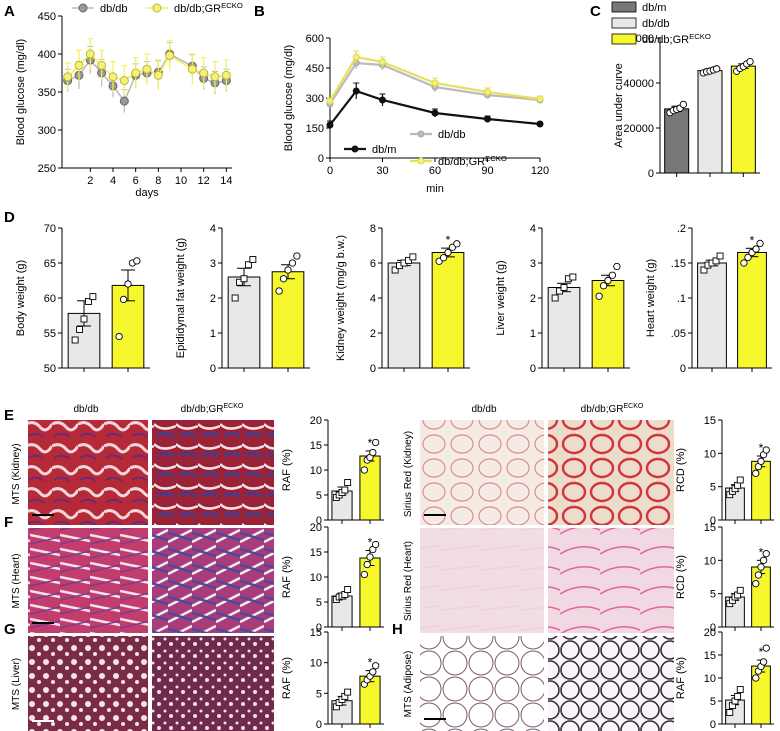 This screenshot has width=780, height=731. I want to click on histology-mts-liver-dbdb, so click(88, 683).